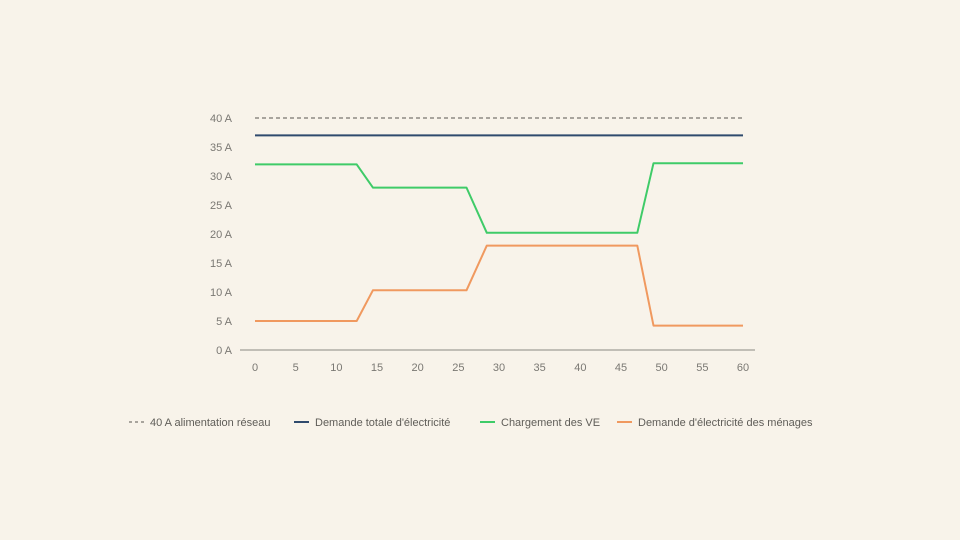 The image size is (960, 540). I want to click on x-tick-label: 0, so click(255, 368).